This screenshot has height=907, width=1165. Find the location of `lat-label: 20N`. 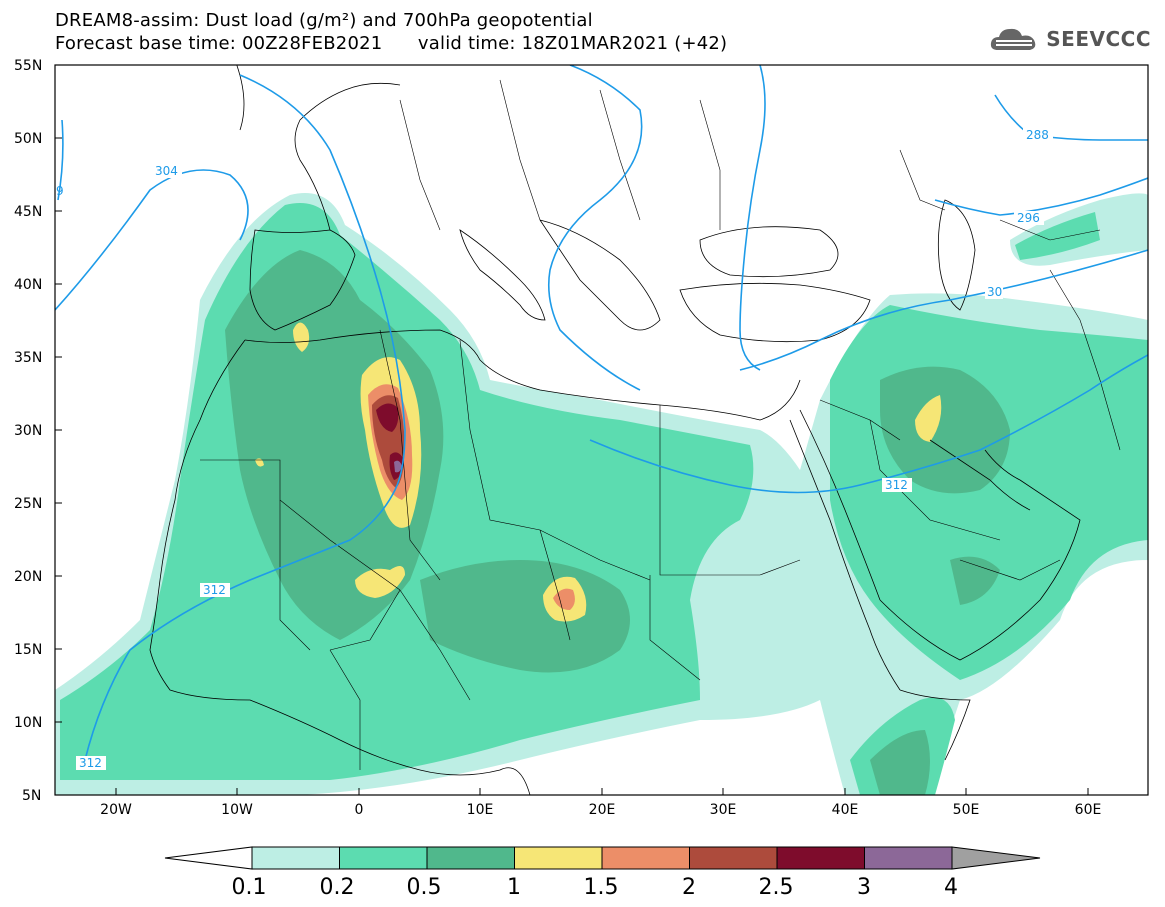

lat-label: 20N is located at coordinates (28, 577).